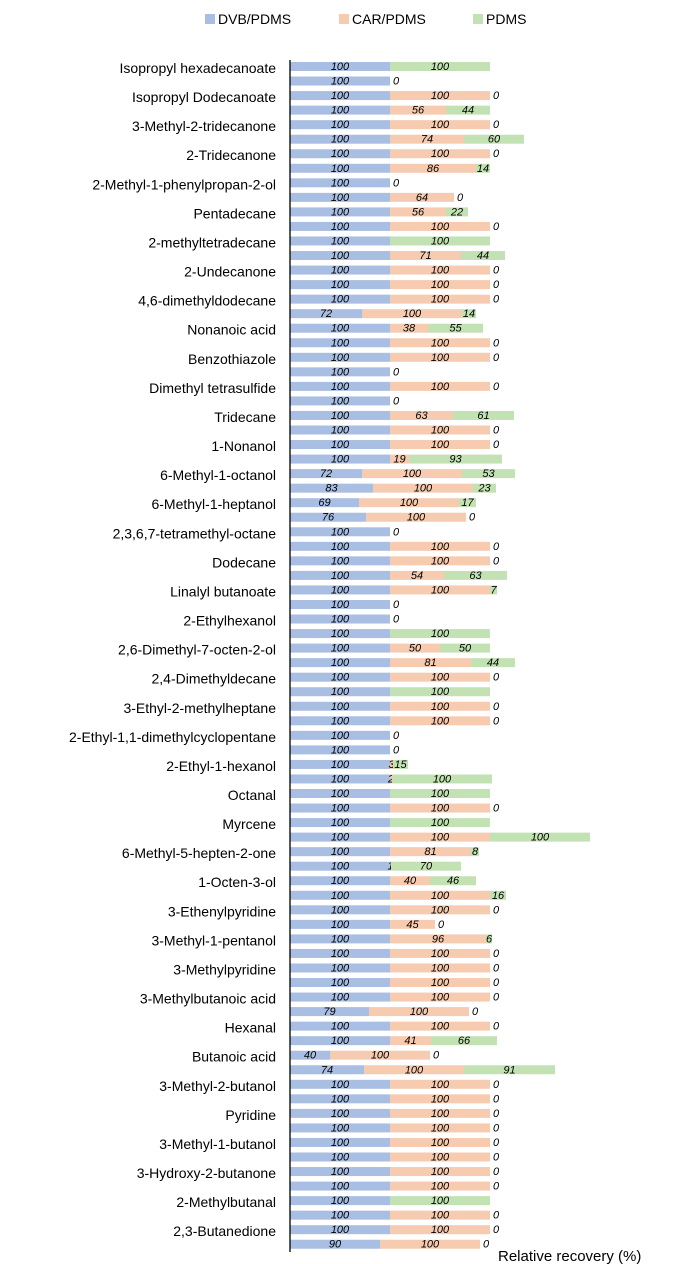 This screenshot has width=691, height=1264. Describe the element at coordinates (418, 111) in the screenshot. I see `data-label-car-pdms: 56` at that location.